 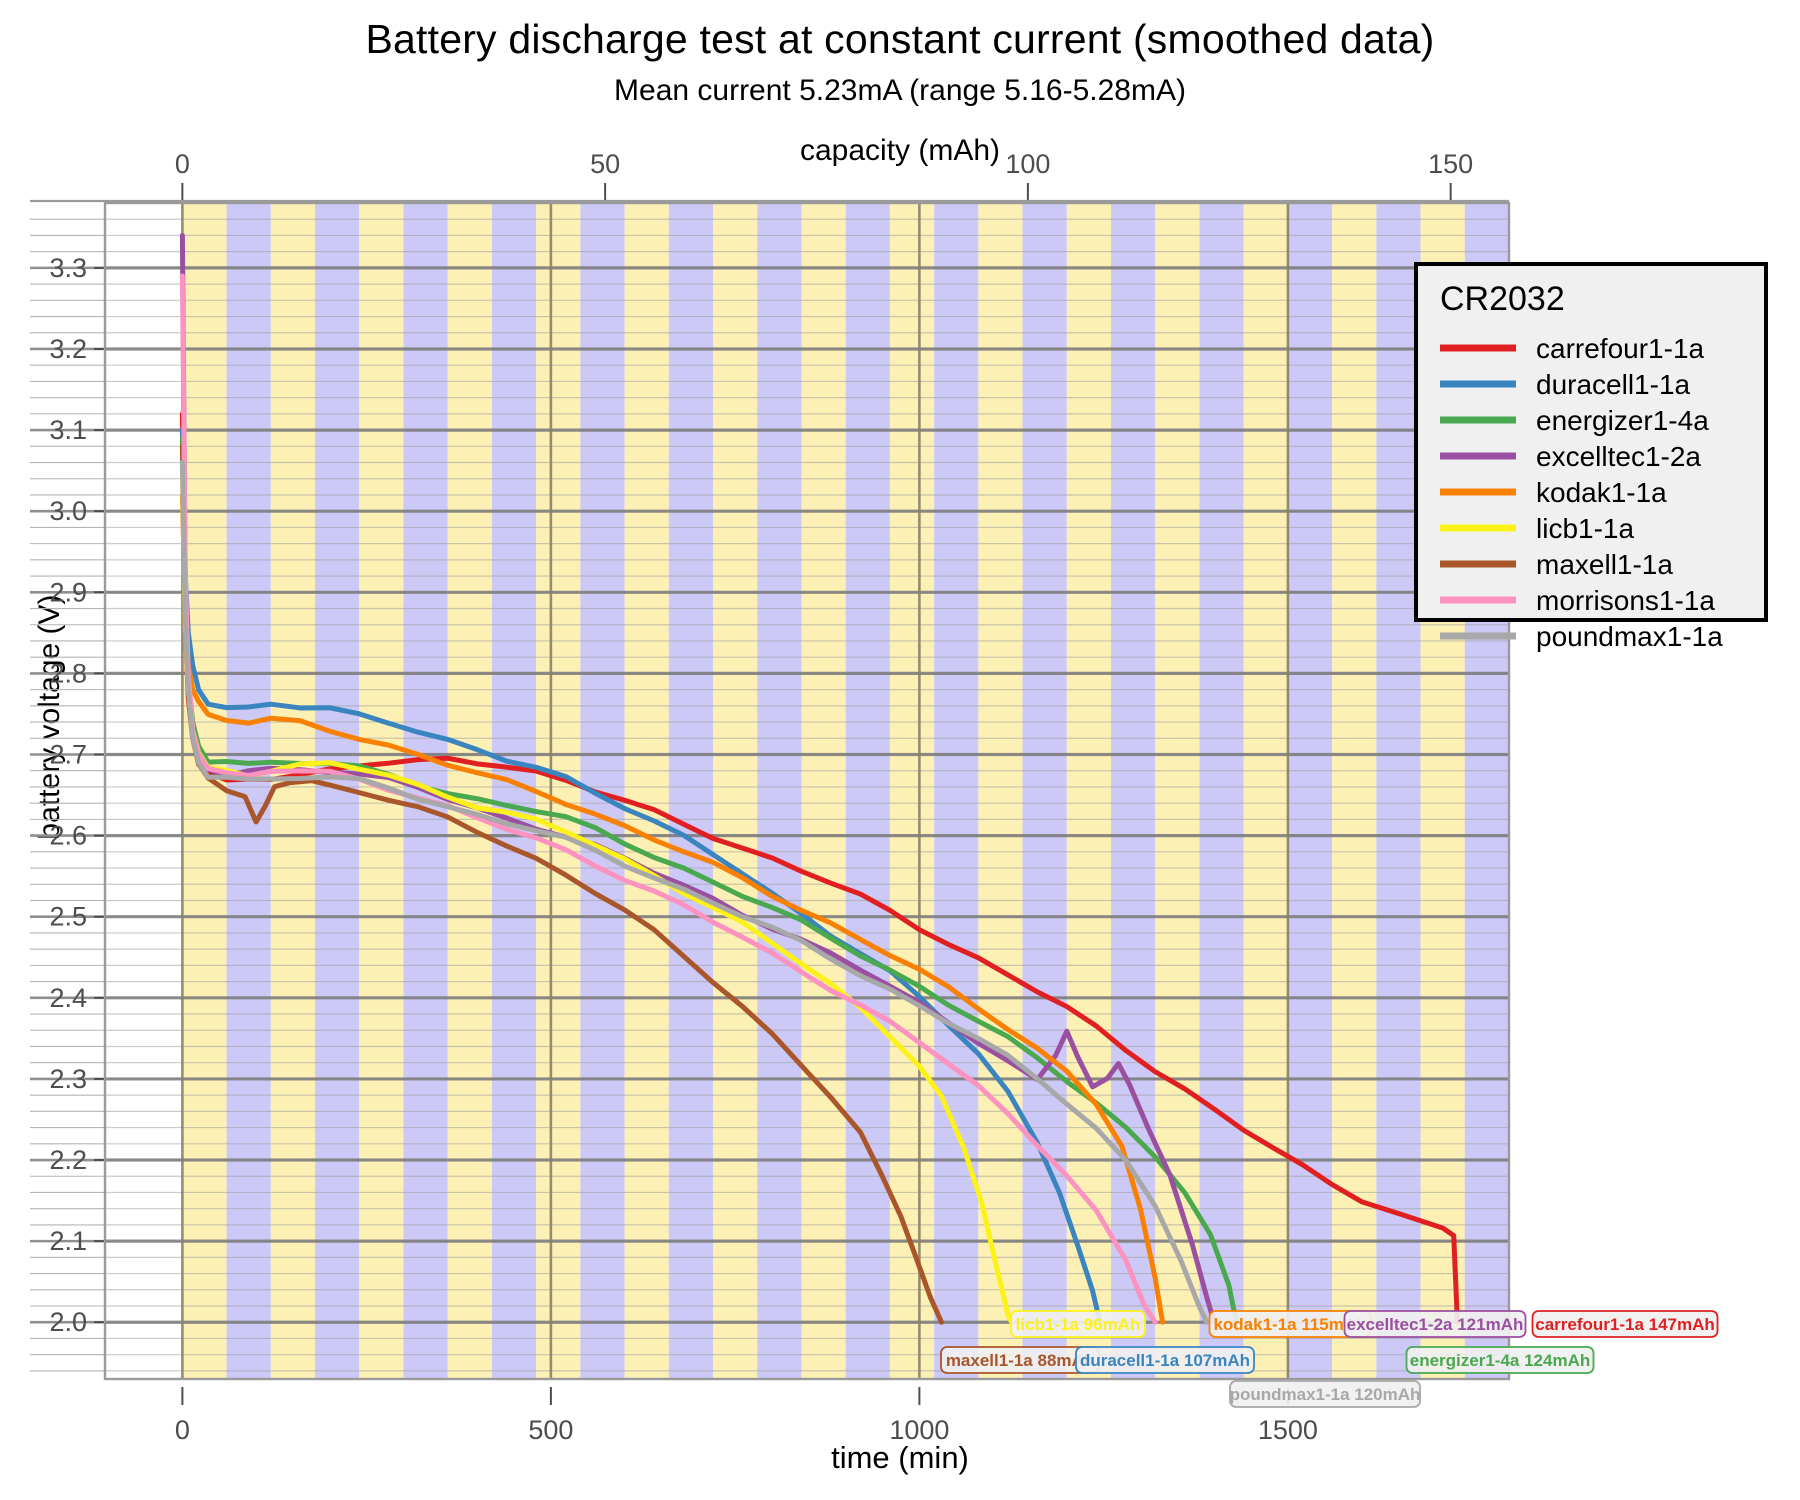 What do you see at coordinates (68, 1322) in the screenshot?
I see `y-tick-label: 2.0` at bounding box center [68, 1322].